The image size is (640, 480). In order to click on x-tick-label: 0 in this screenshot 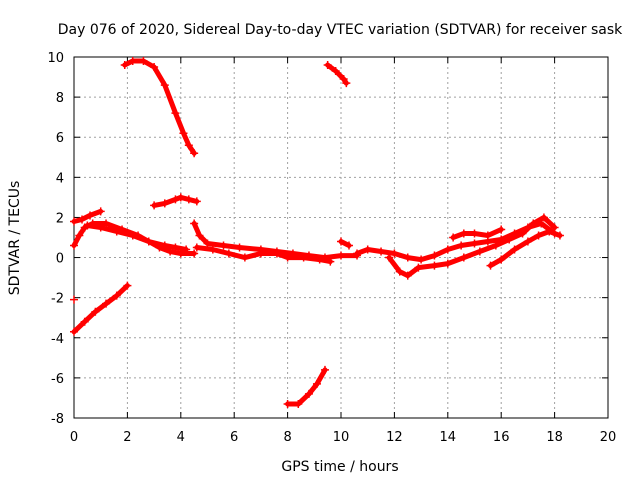, I will do `click(74, 437)`.